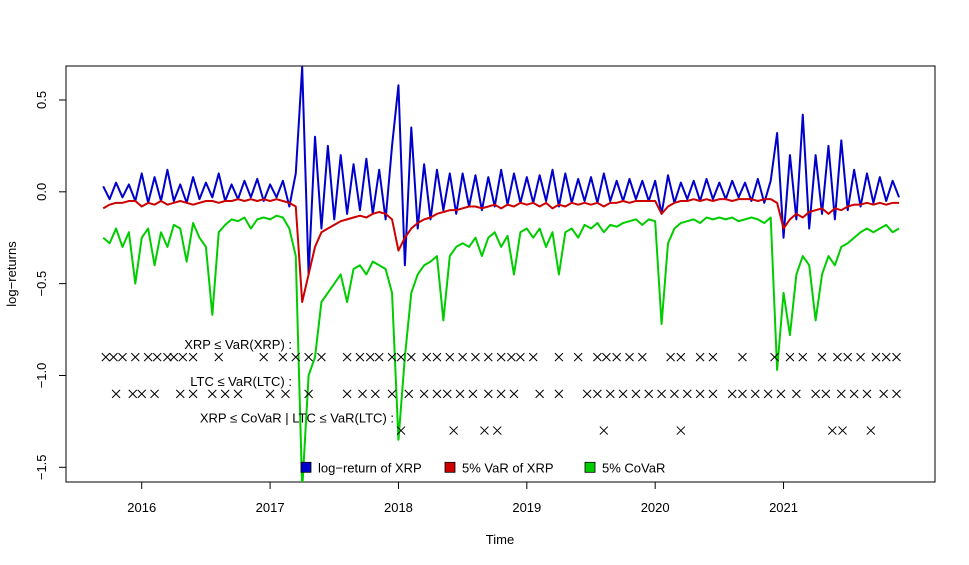 The image size is (969, 565). I want to click on exceedance-label: XRP ≤ VaR(XRP) :, so click(238, 344).